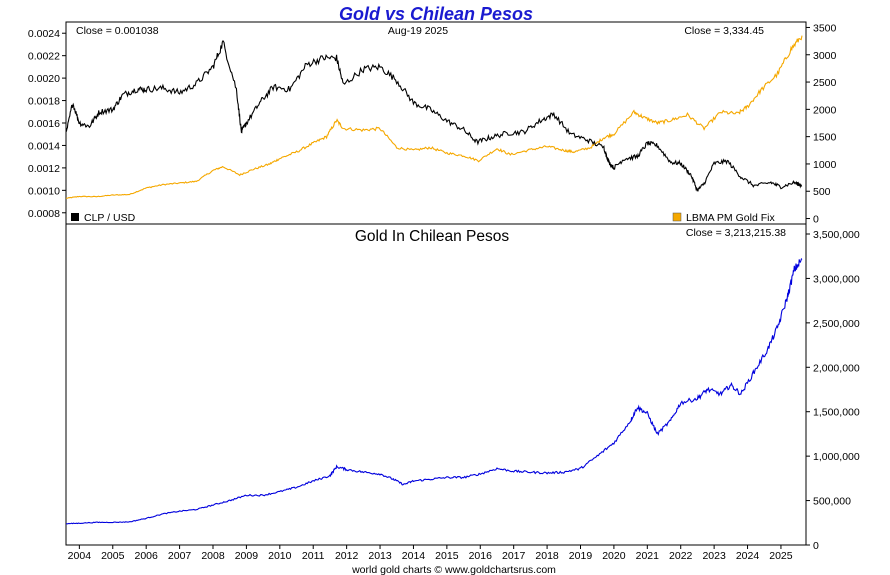  I want to click on bottom-axis-tick-label: 2,500,000, so click(836, 324).